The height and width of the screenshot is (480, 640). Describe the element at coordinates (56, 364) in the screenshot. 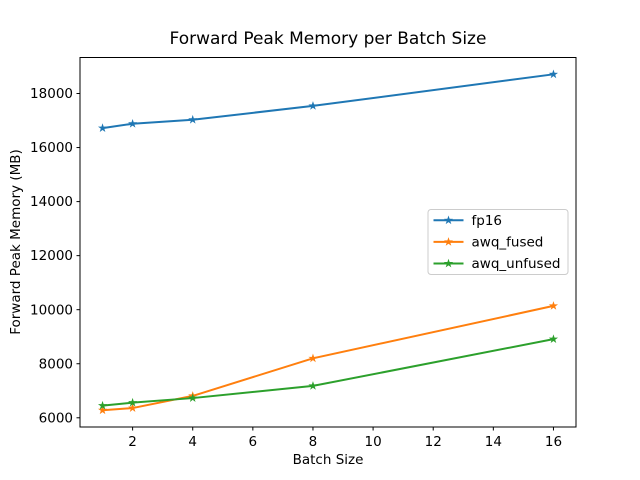

I see `y-tick-label: 8000` at that location.